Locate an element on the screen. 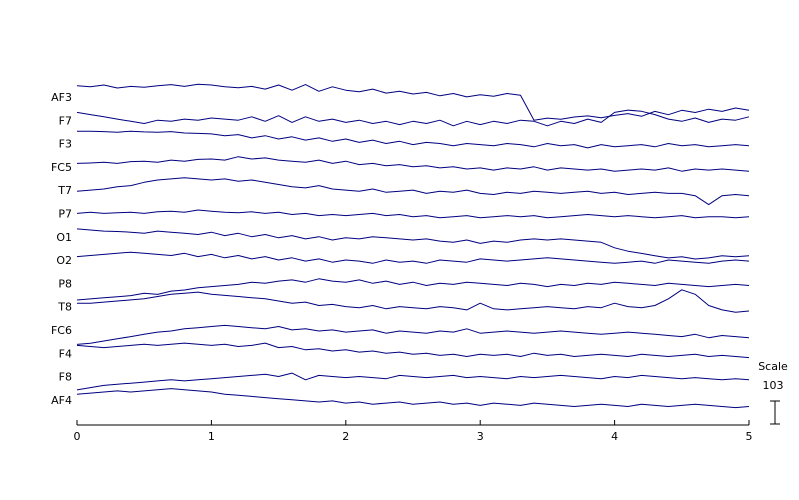 Image resolution: width=799 pixels, height=500 pixels. channel-label: FC5 is located at coordinates (61, 167).